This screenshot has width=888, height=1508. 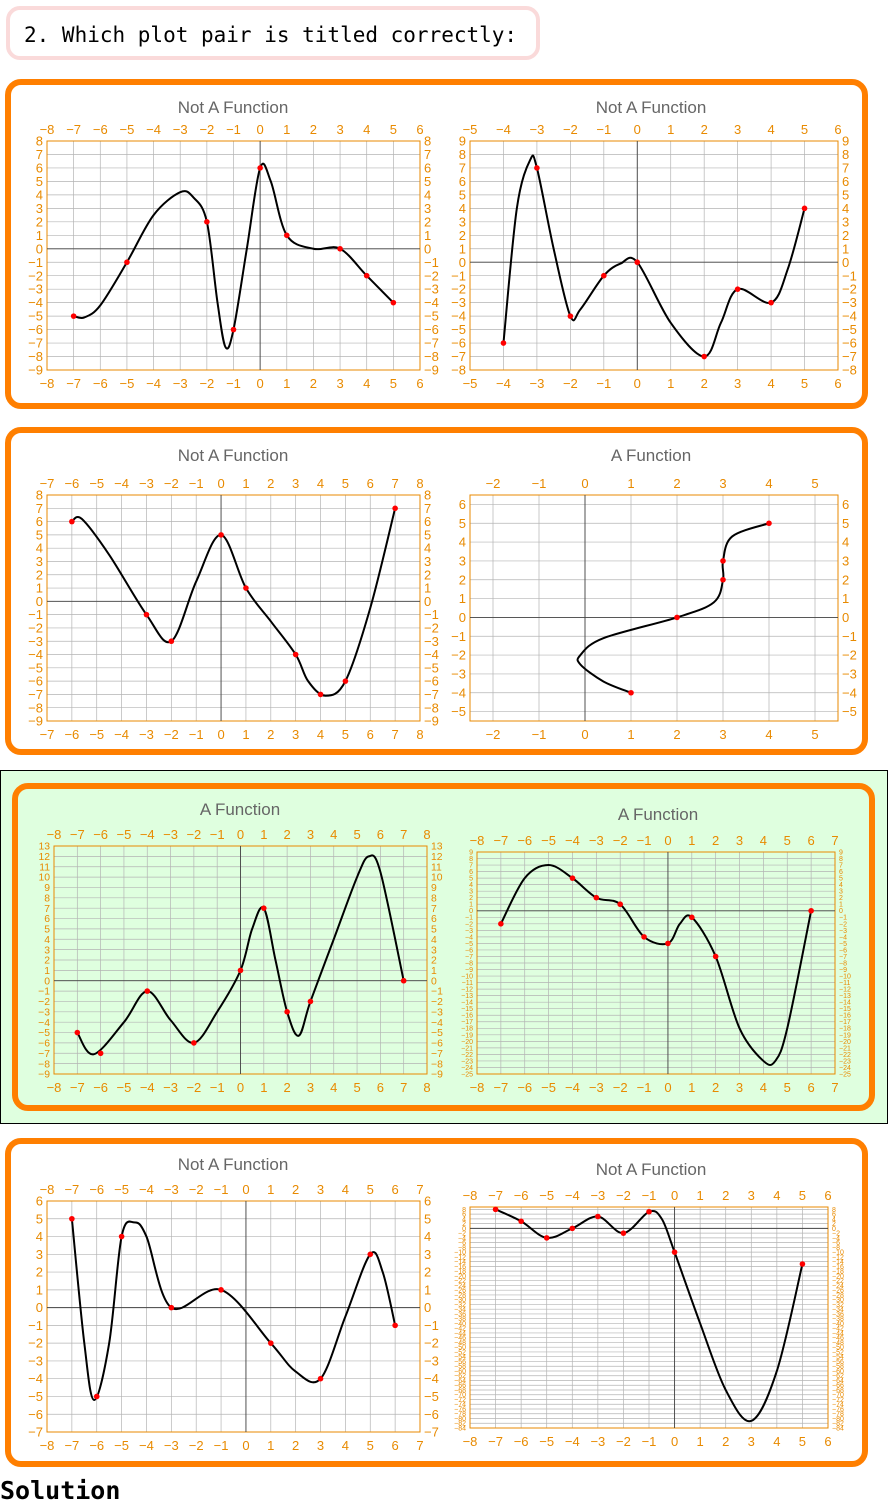 What do you see at coordinates (44, 878) in the screenshot?
I see `y-tick-label: 10` at bounding box center [44, 878].